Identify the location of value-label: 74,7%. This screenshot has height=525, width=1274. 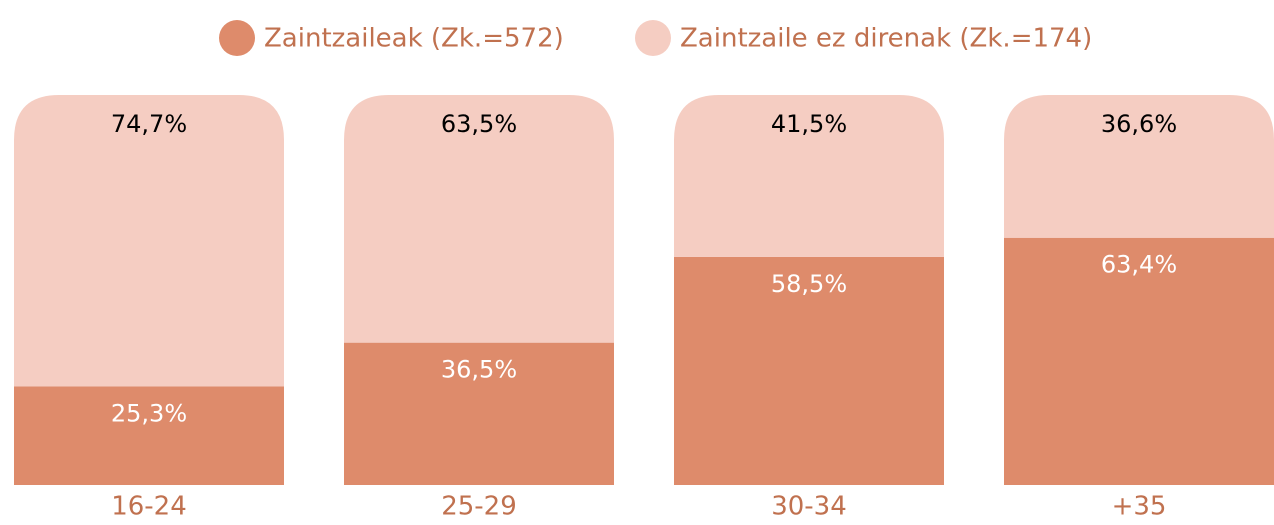
(149, 124).